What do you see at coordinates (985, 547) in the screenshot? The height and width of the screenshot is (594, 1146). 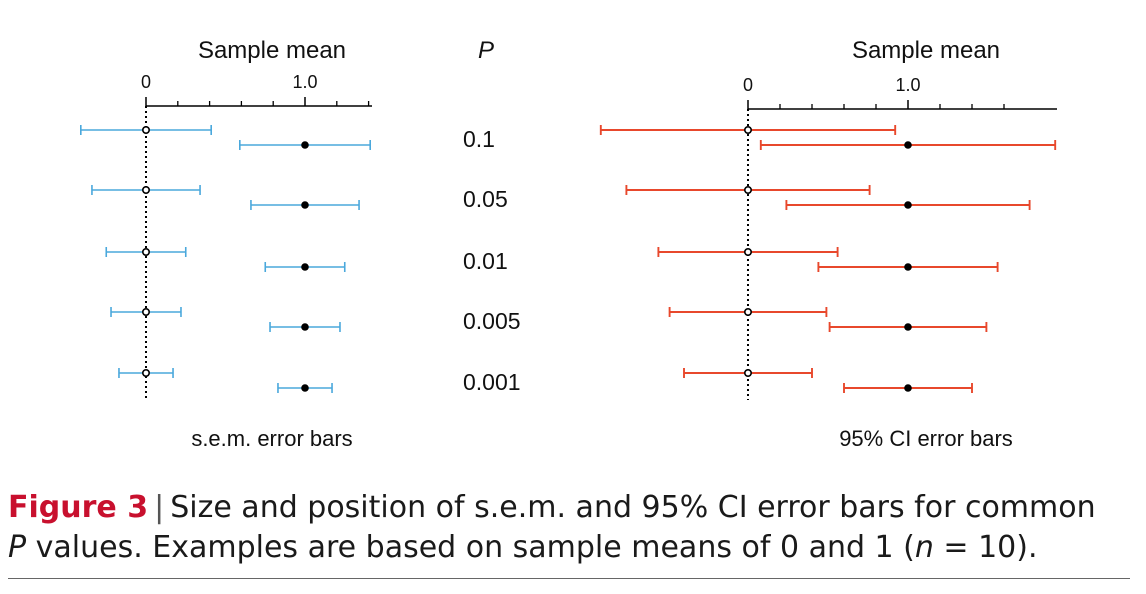 I see `caption-line2b: = 10).` at bounding box center [985, 547].